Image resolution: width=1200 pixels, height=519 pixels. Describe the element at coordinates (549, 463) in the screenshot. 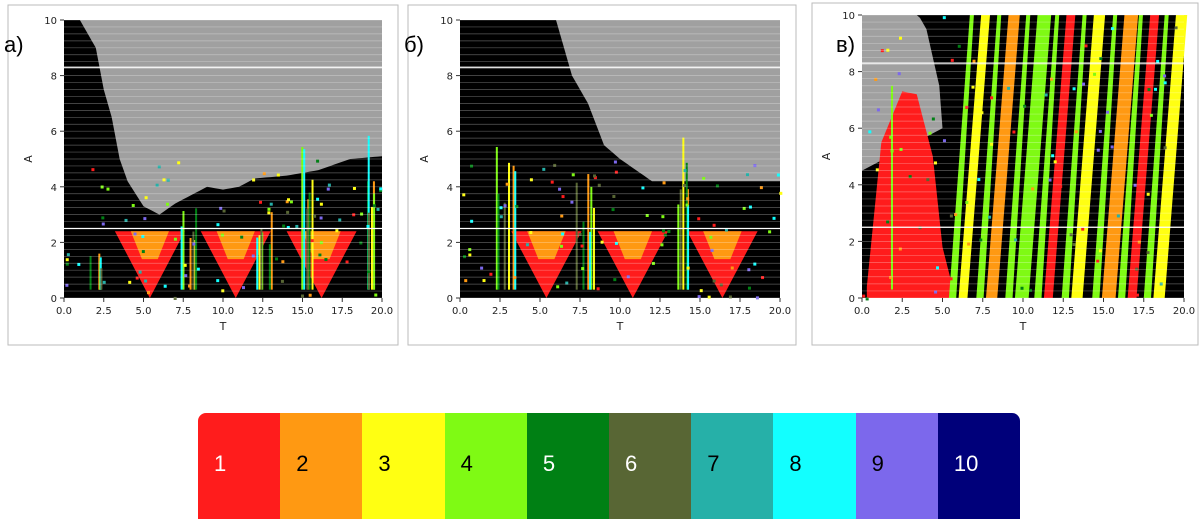

I see `legend-label: 5` at that location.